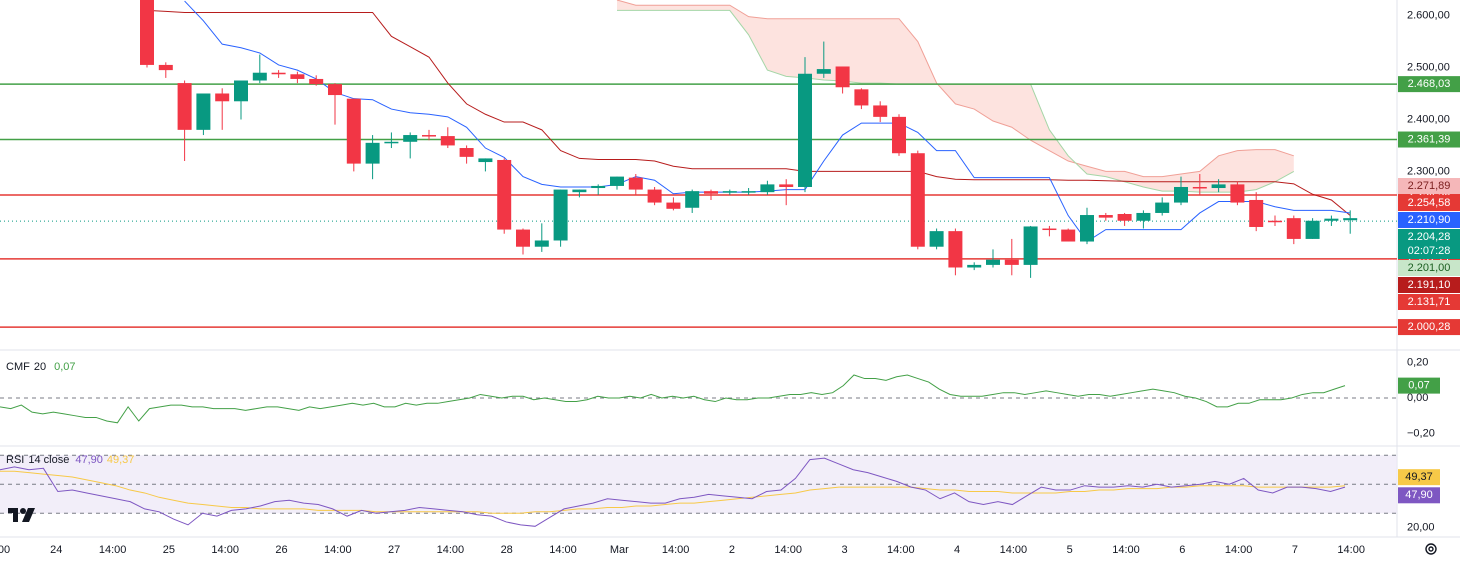 The image size is (1460, 562). I want to click on price-tick-label: 2.600,00, so click(1428, 15).